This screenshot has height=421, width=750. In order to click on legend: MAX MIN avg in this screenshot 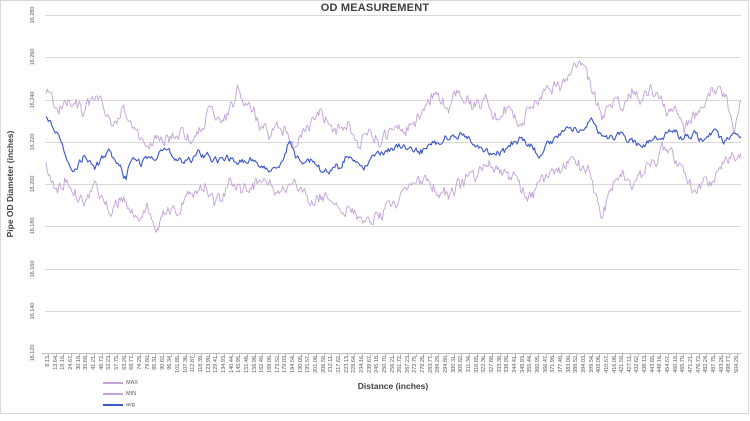, I will do `click(120, 393)`.